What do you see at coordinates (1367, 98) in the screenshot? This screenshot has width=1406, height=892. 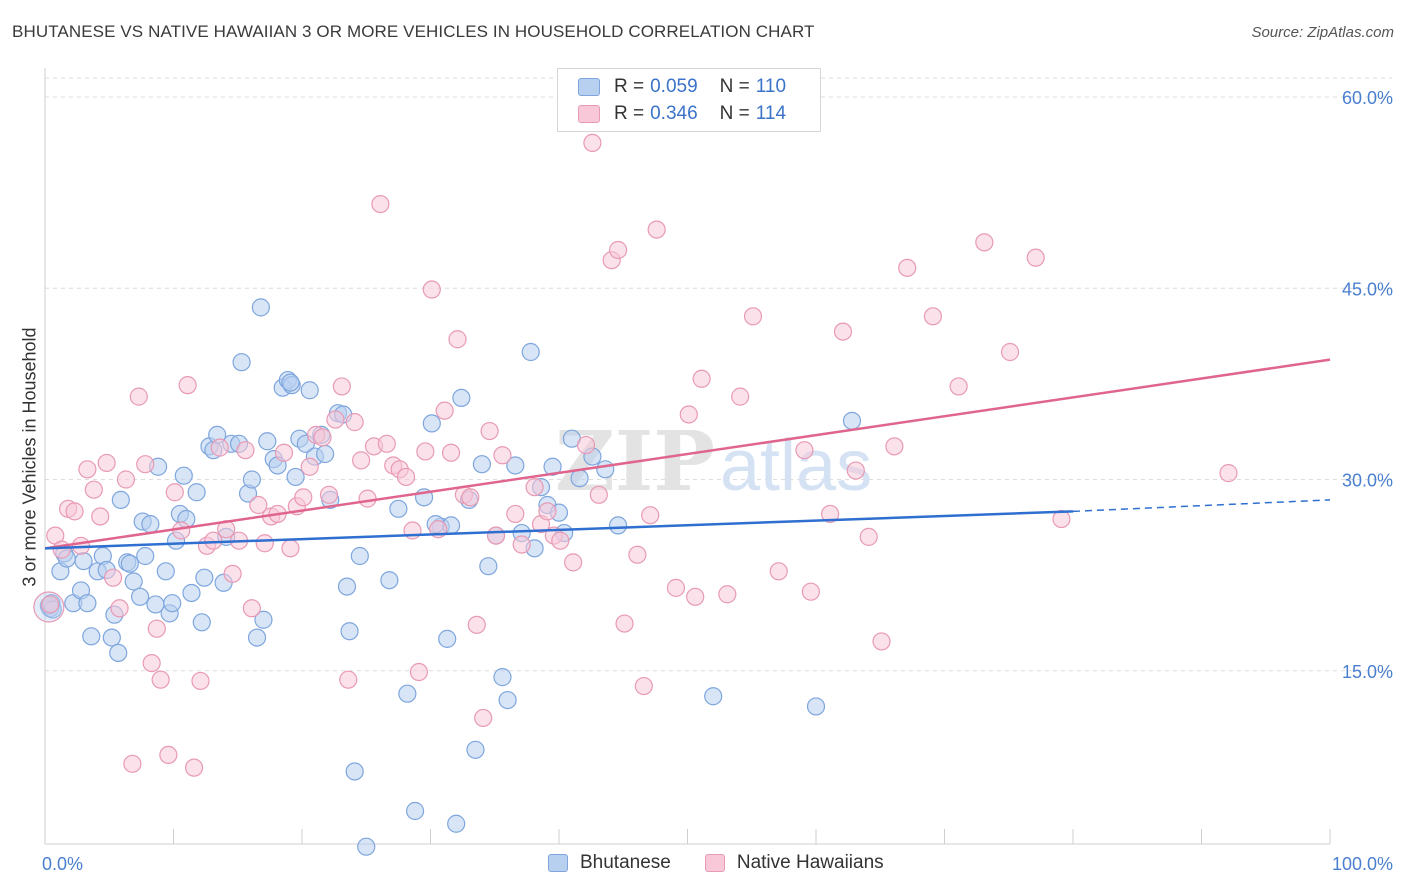 I see `y-tick-label: 60.0%` at bounding box center [1367, 98].